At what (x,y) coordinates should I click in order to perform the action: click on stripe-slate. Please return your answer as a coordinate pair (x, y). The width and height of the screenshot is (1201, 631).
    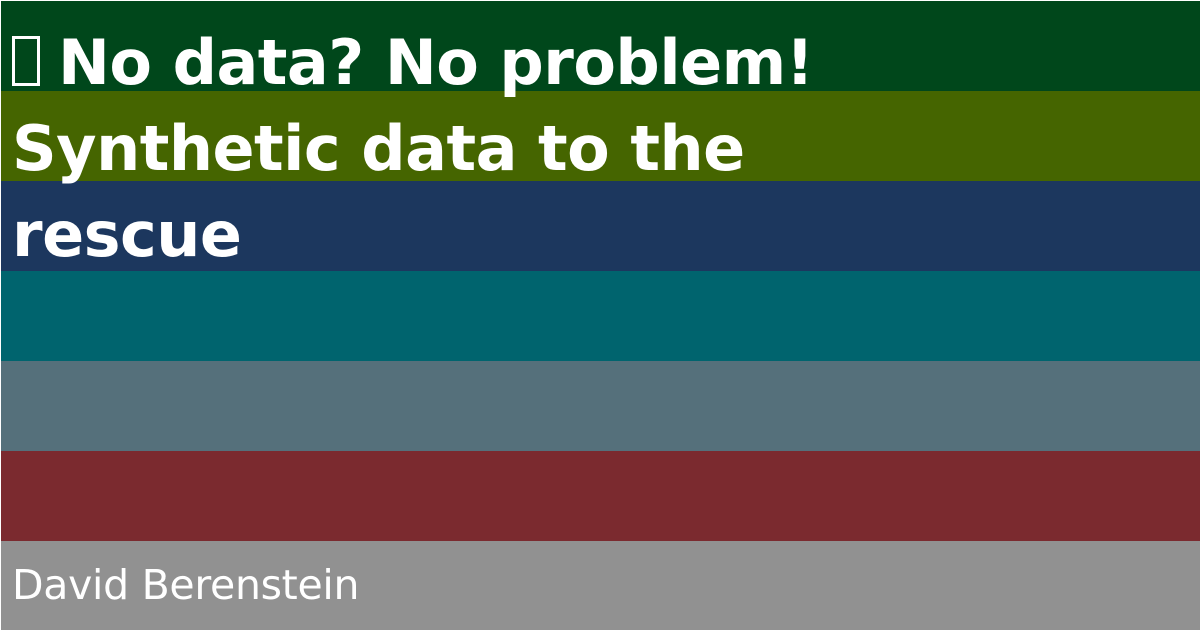
    Looking at the image, I should click on (600, 406).